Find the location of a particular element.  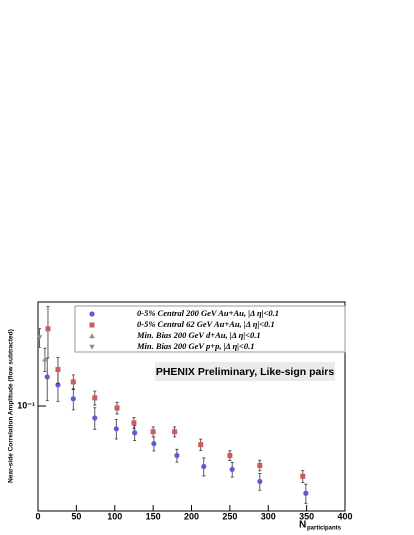

x-tick-label: 400 is located at coordinates (344, 516).